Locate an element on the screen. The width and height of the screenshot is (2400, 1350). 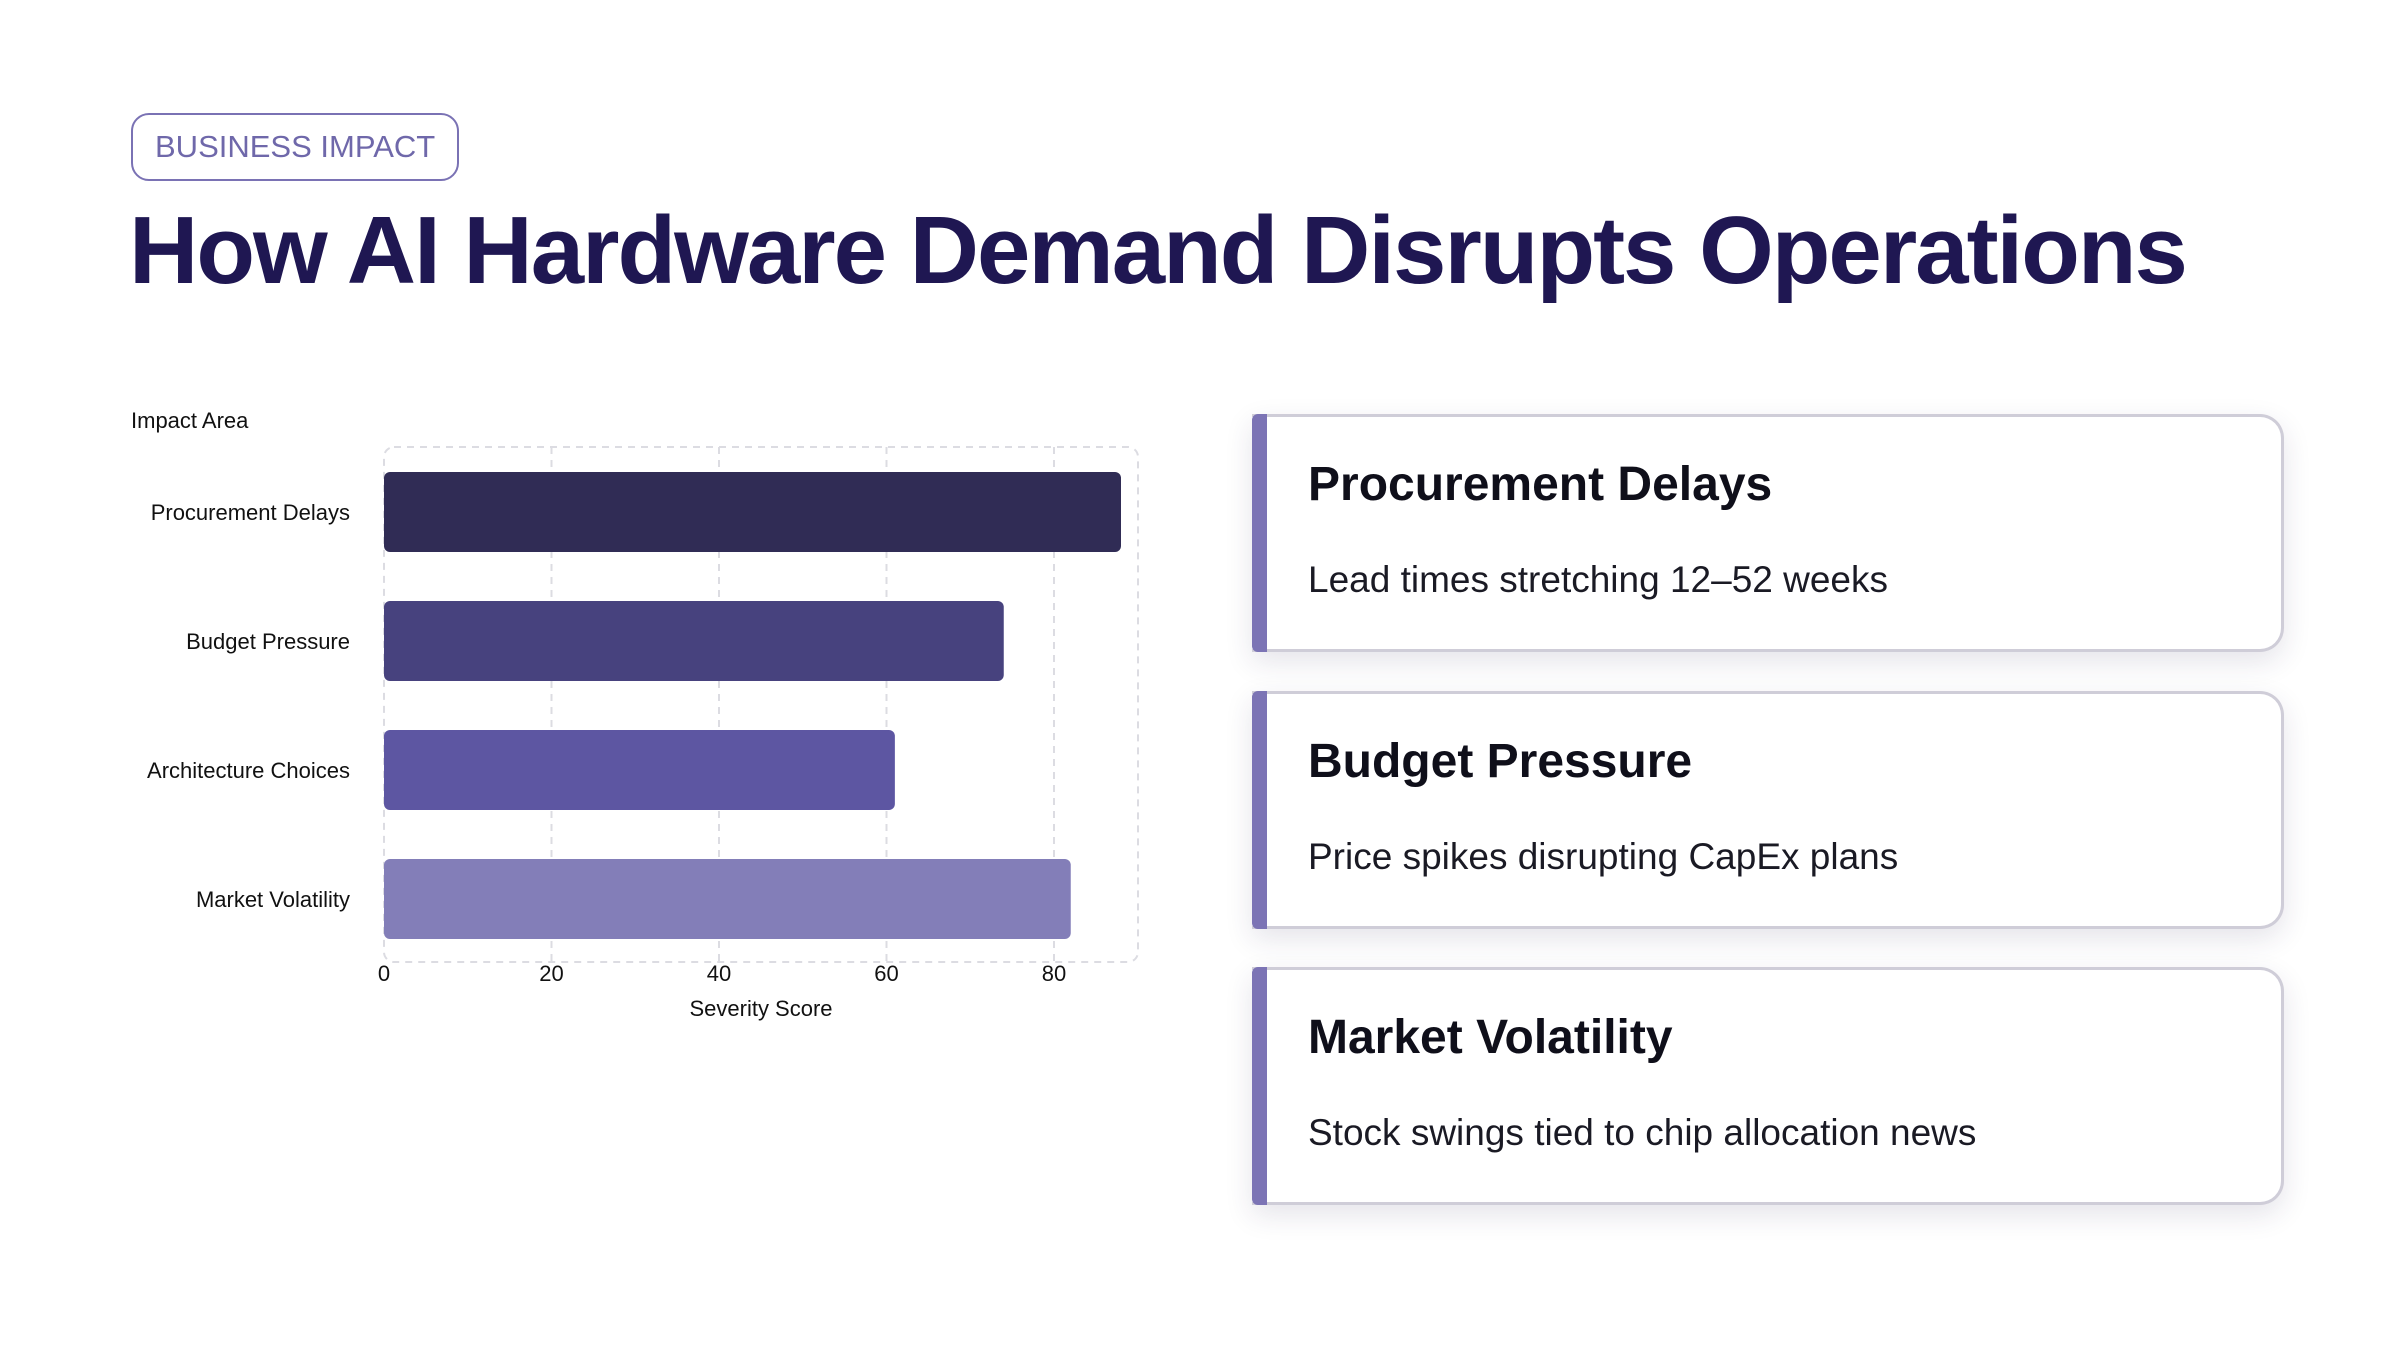
y-tick-label: Architecture Choices is located at coordinates (248, 770).